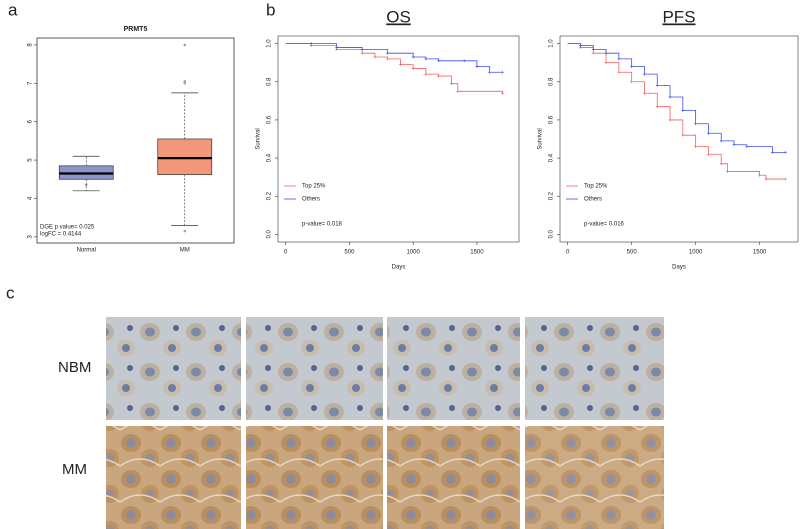  I want to click on panel-label: b, so click(270, 9).